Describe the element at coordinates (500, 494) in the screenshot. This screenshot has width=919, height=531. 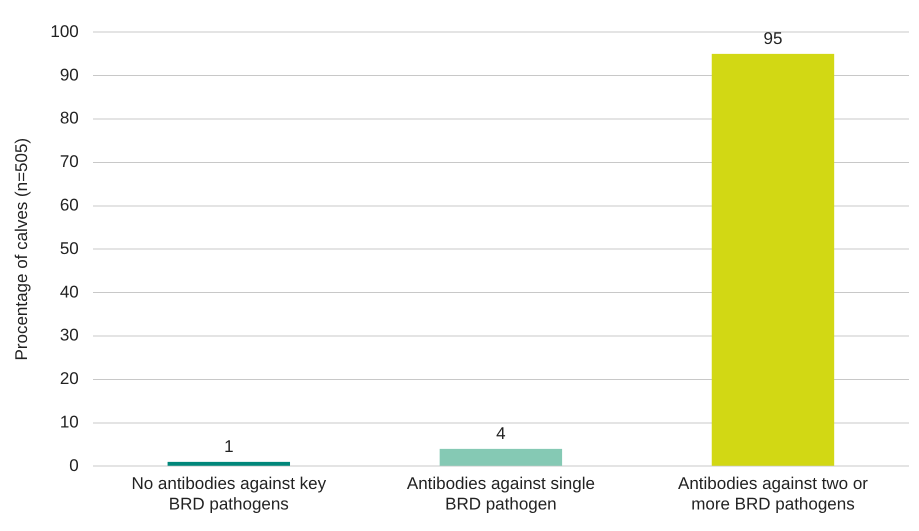
I see `x-tick-label: Antibodies against single BRD pathogen` at that location.